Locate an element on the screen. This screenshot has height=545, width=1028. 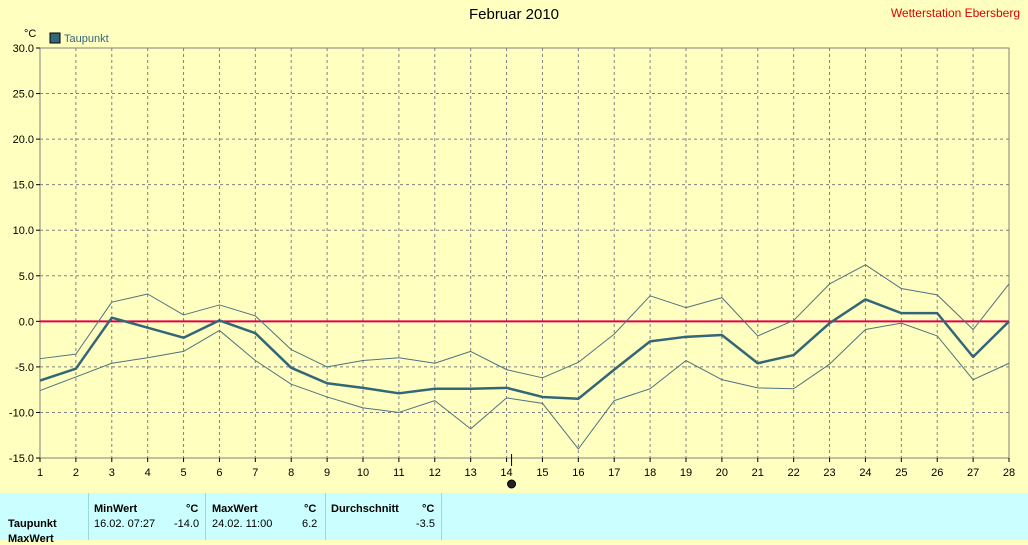
row2-label: MaxWert is located at coordinates (31, 539).